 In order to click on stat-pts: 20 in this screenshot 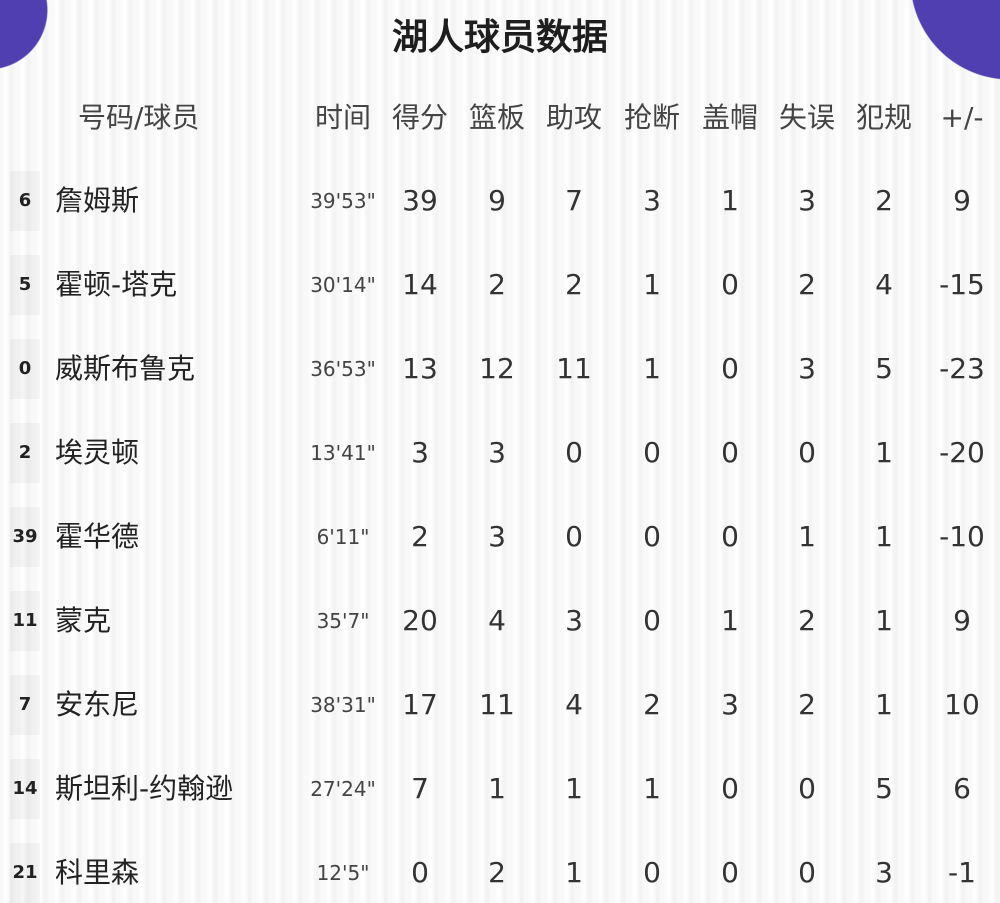, I will do `click(420, 620)`.